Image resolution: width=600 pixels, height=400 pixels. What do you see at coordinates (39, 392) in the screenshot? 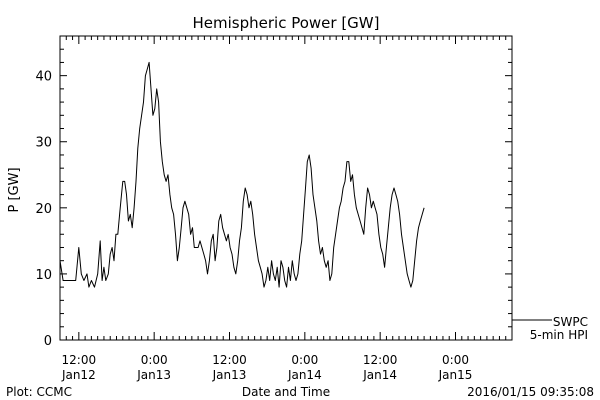
I see `footer-plot-credit: Plot: CCMC` at bounding box center [39, 392].